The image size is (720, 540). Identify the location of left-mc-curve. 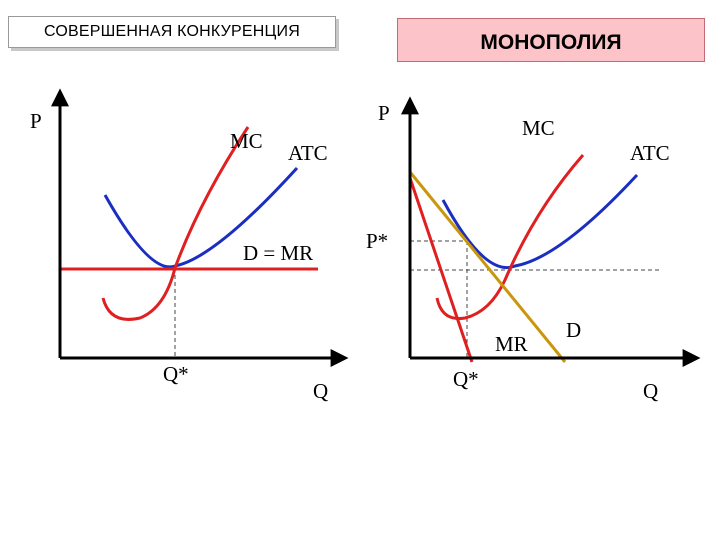
(175, 223).